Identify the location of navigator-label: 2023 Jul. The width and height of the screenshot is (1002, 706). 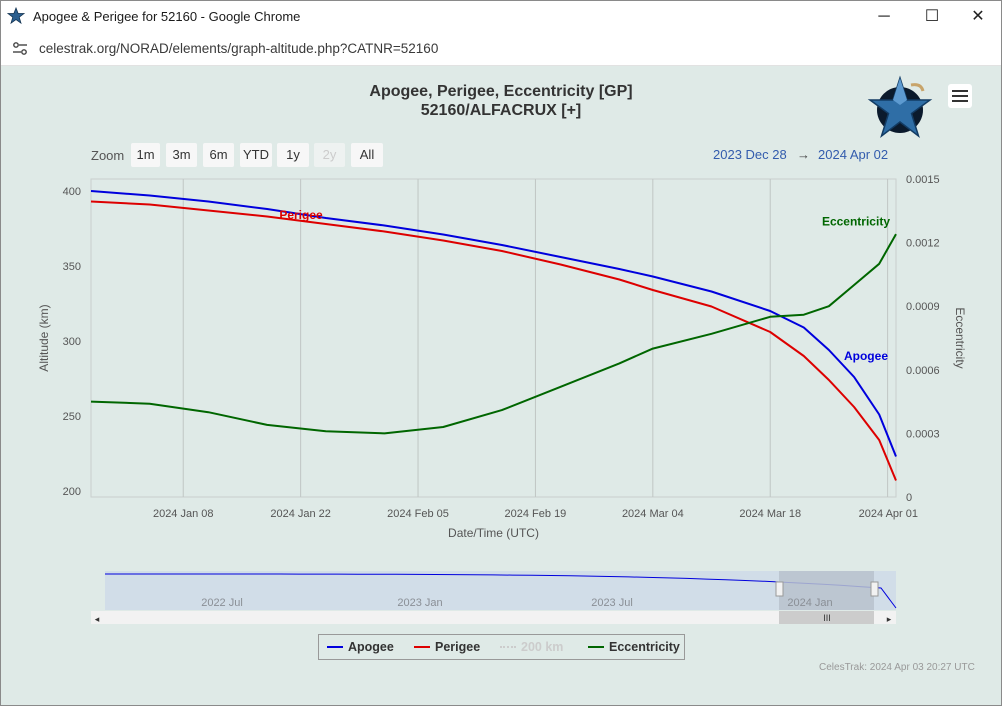
(612, 603).